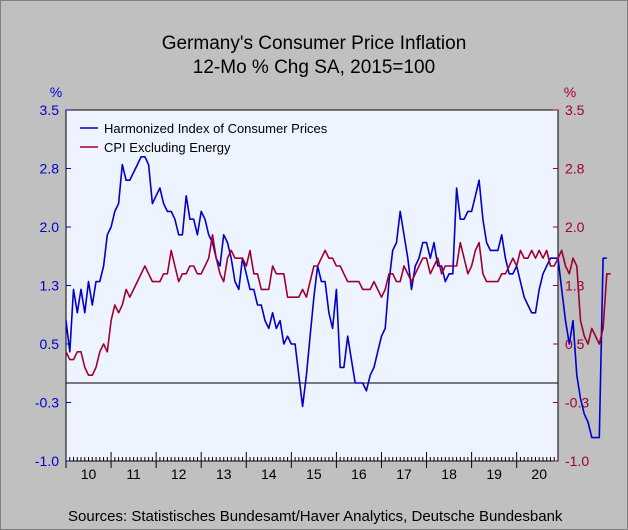 This screenshot has width=628, height=530. I want to click on x-tick-label: 10, so click(89, 474).